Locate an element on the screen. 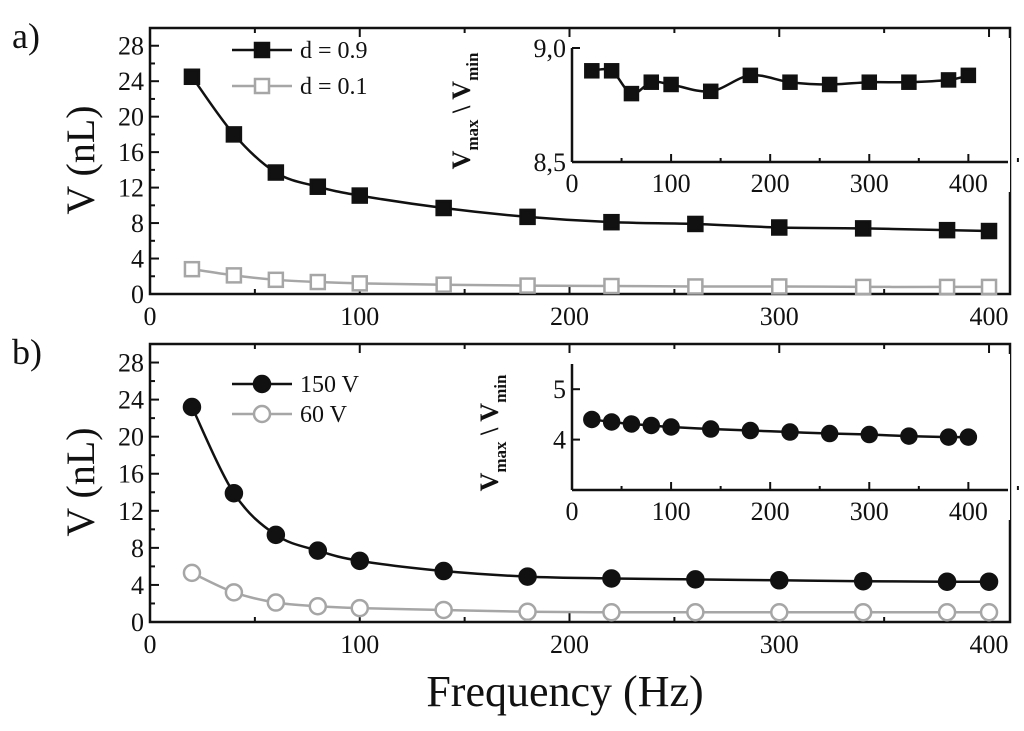 Image resolution: width=1024 pixels, height=731 pixels. y-tick-label: 28 is located at coordinates (131, 46).